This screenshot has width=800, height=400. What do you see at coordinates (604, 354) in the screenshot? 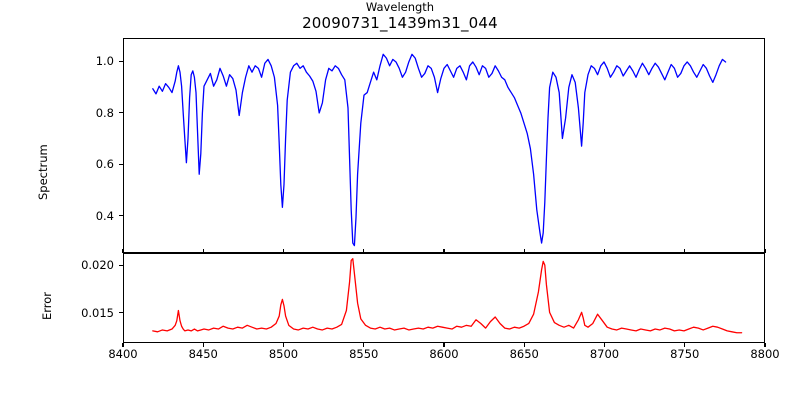
I see `x-tick-label: 8700` at bounding box center [604, 354].